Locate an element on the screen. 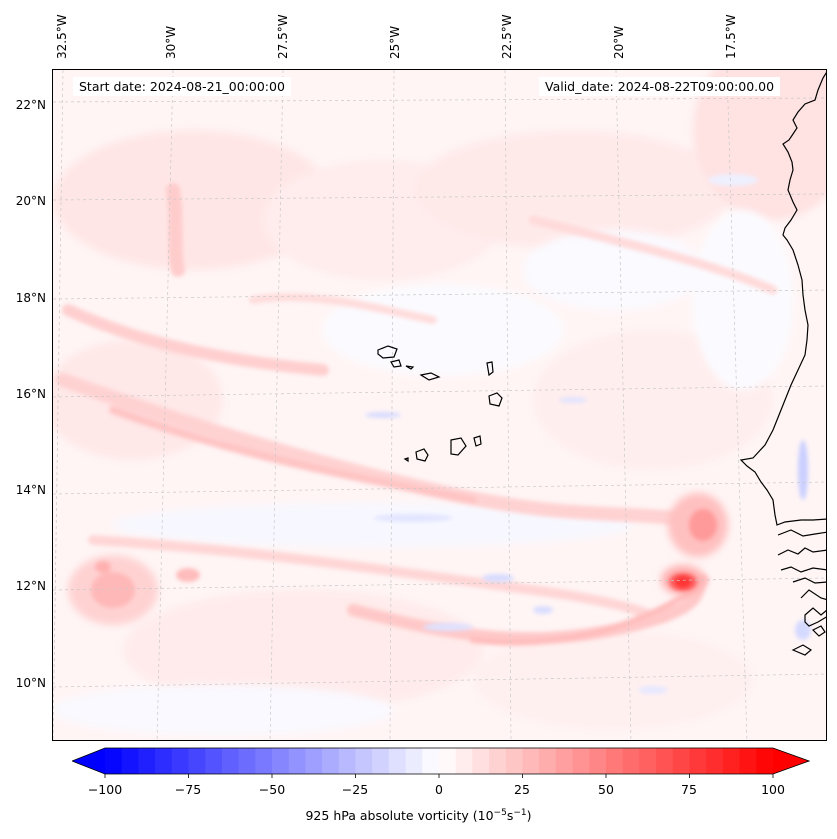 The width and height of the screenshot is (837, 839). colorbar-tick-label: −75 is located at coordinates (188, 789).